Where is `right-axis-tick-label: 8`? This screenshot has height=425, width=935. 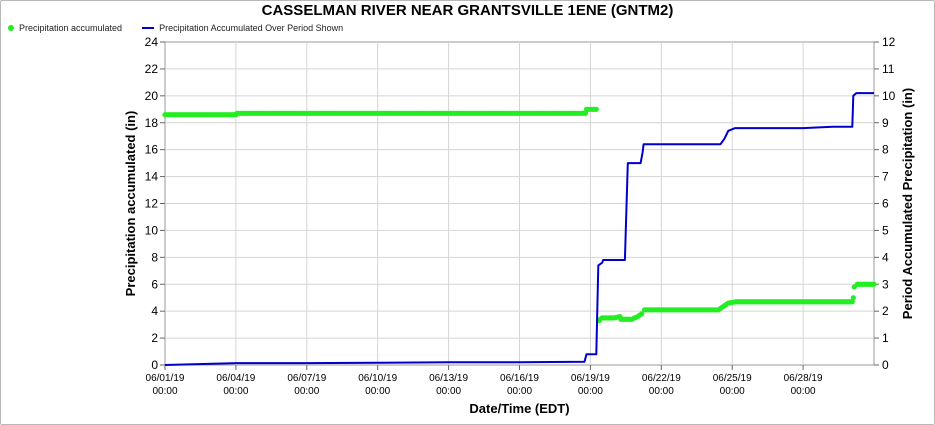 right-axis-tick-label: 8 is located at coordinates (885, 150).